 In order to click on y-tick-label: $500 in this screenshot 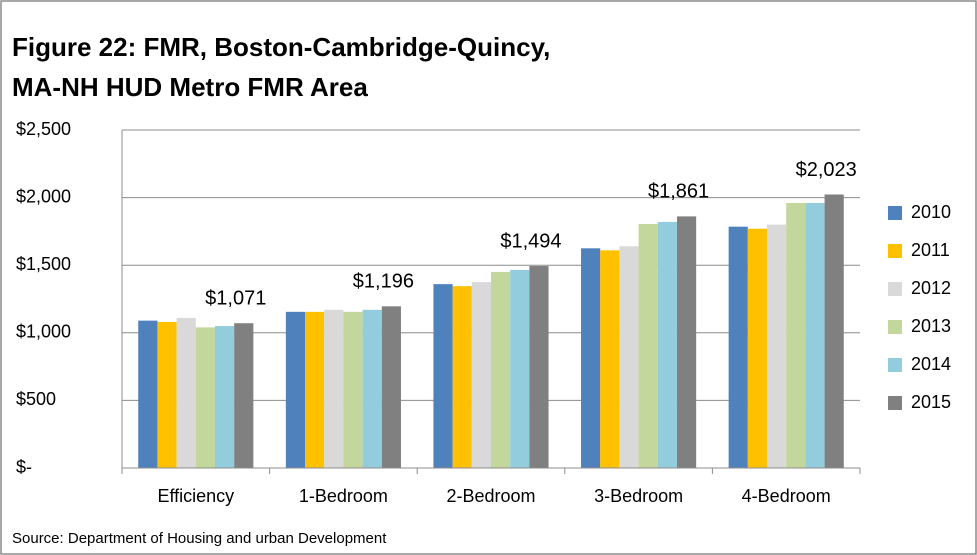, I will do `click(36, 399)`.